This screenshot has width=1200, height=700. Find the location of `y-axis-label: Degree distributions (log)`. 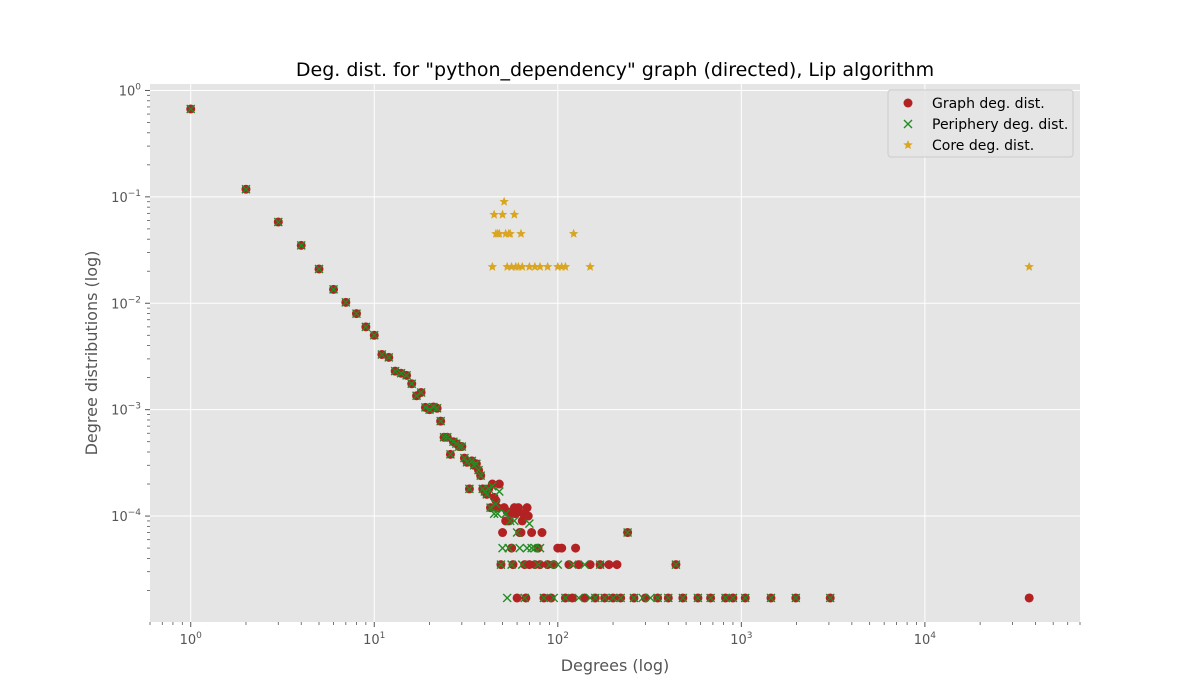

y-axis-label: Degree distributions (log) is located at coordinates (91, 353).